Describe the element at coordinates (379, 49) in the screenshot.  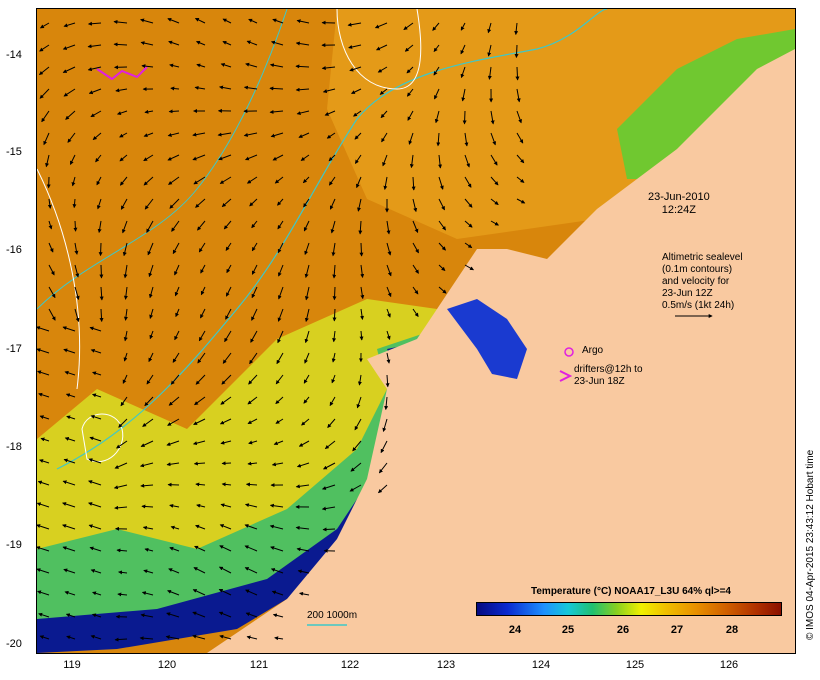
I see `sealevel-contour-north` at that location.